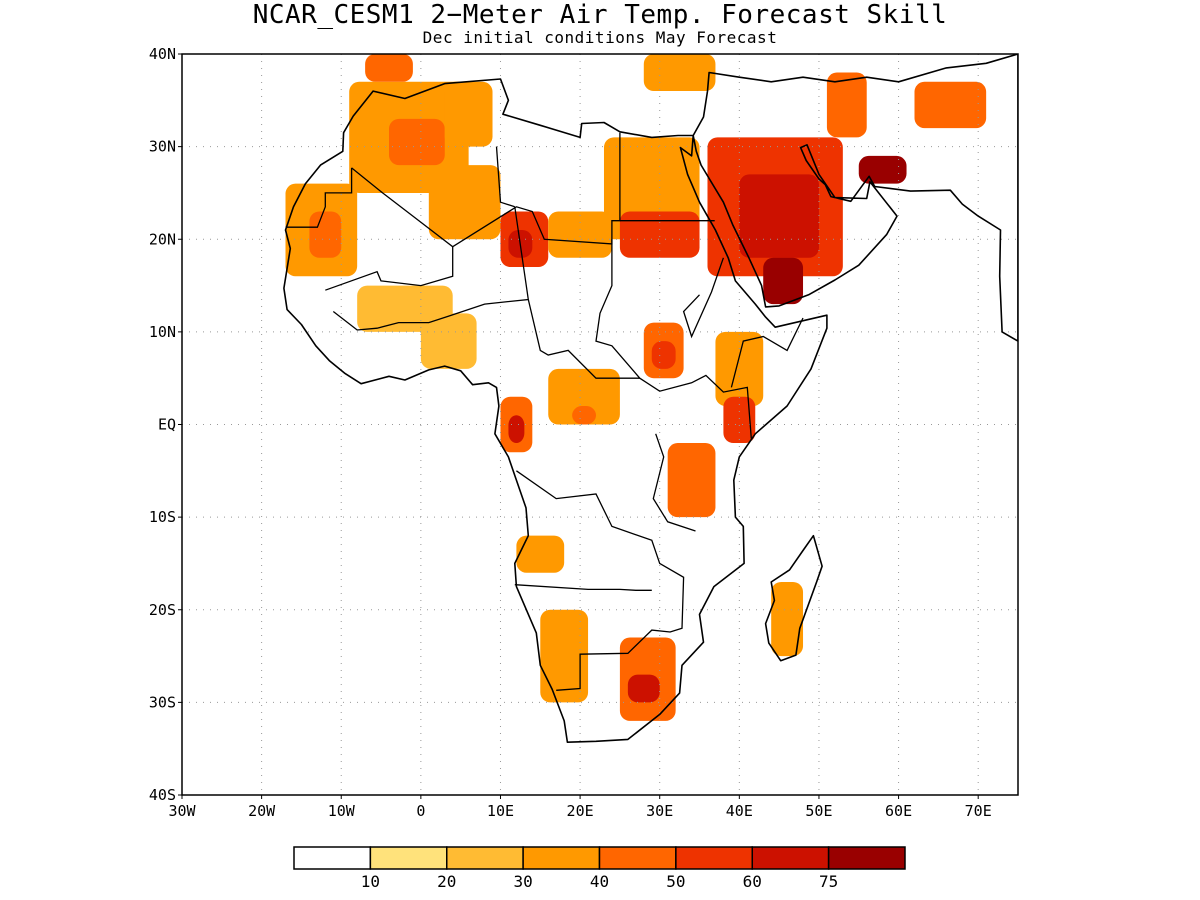 The image size is (1200, 900). I want to click on lat-tick-label: 40S, so click(162, 795).